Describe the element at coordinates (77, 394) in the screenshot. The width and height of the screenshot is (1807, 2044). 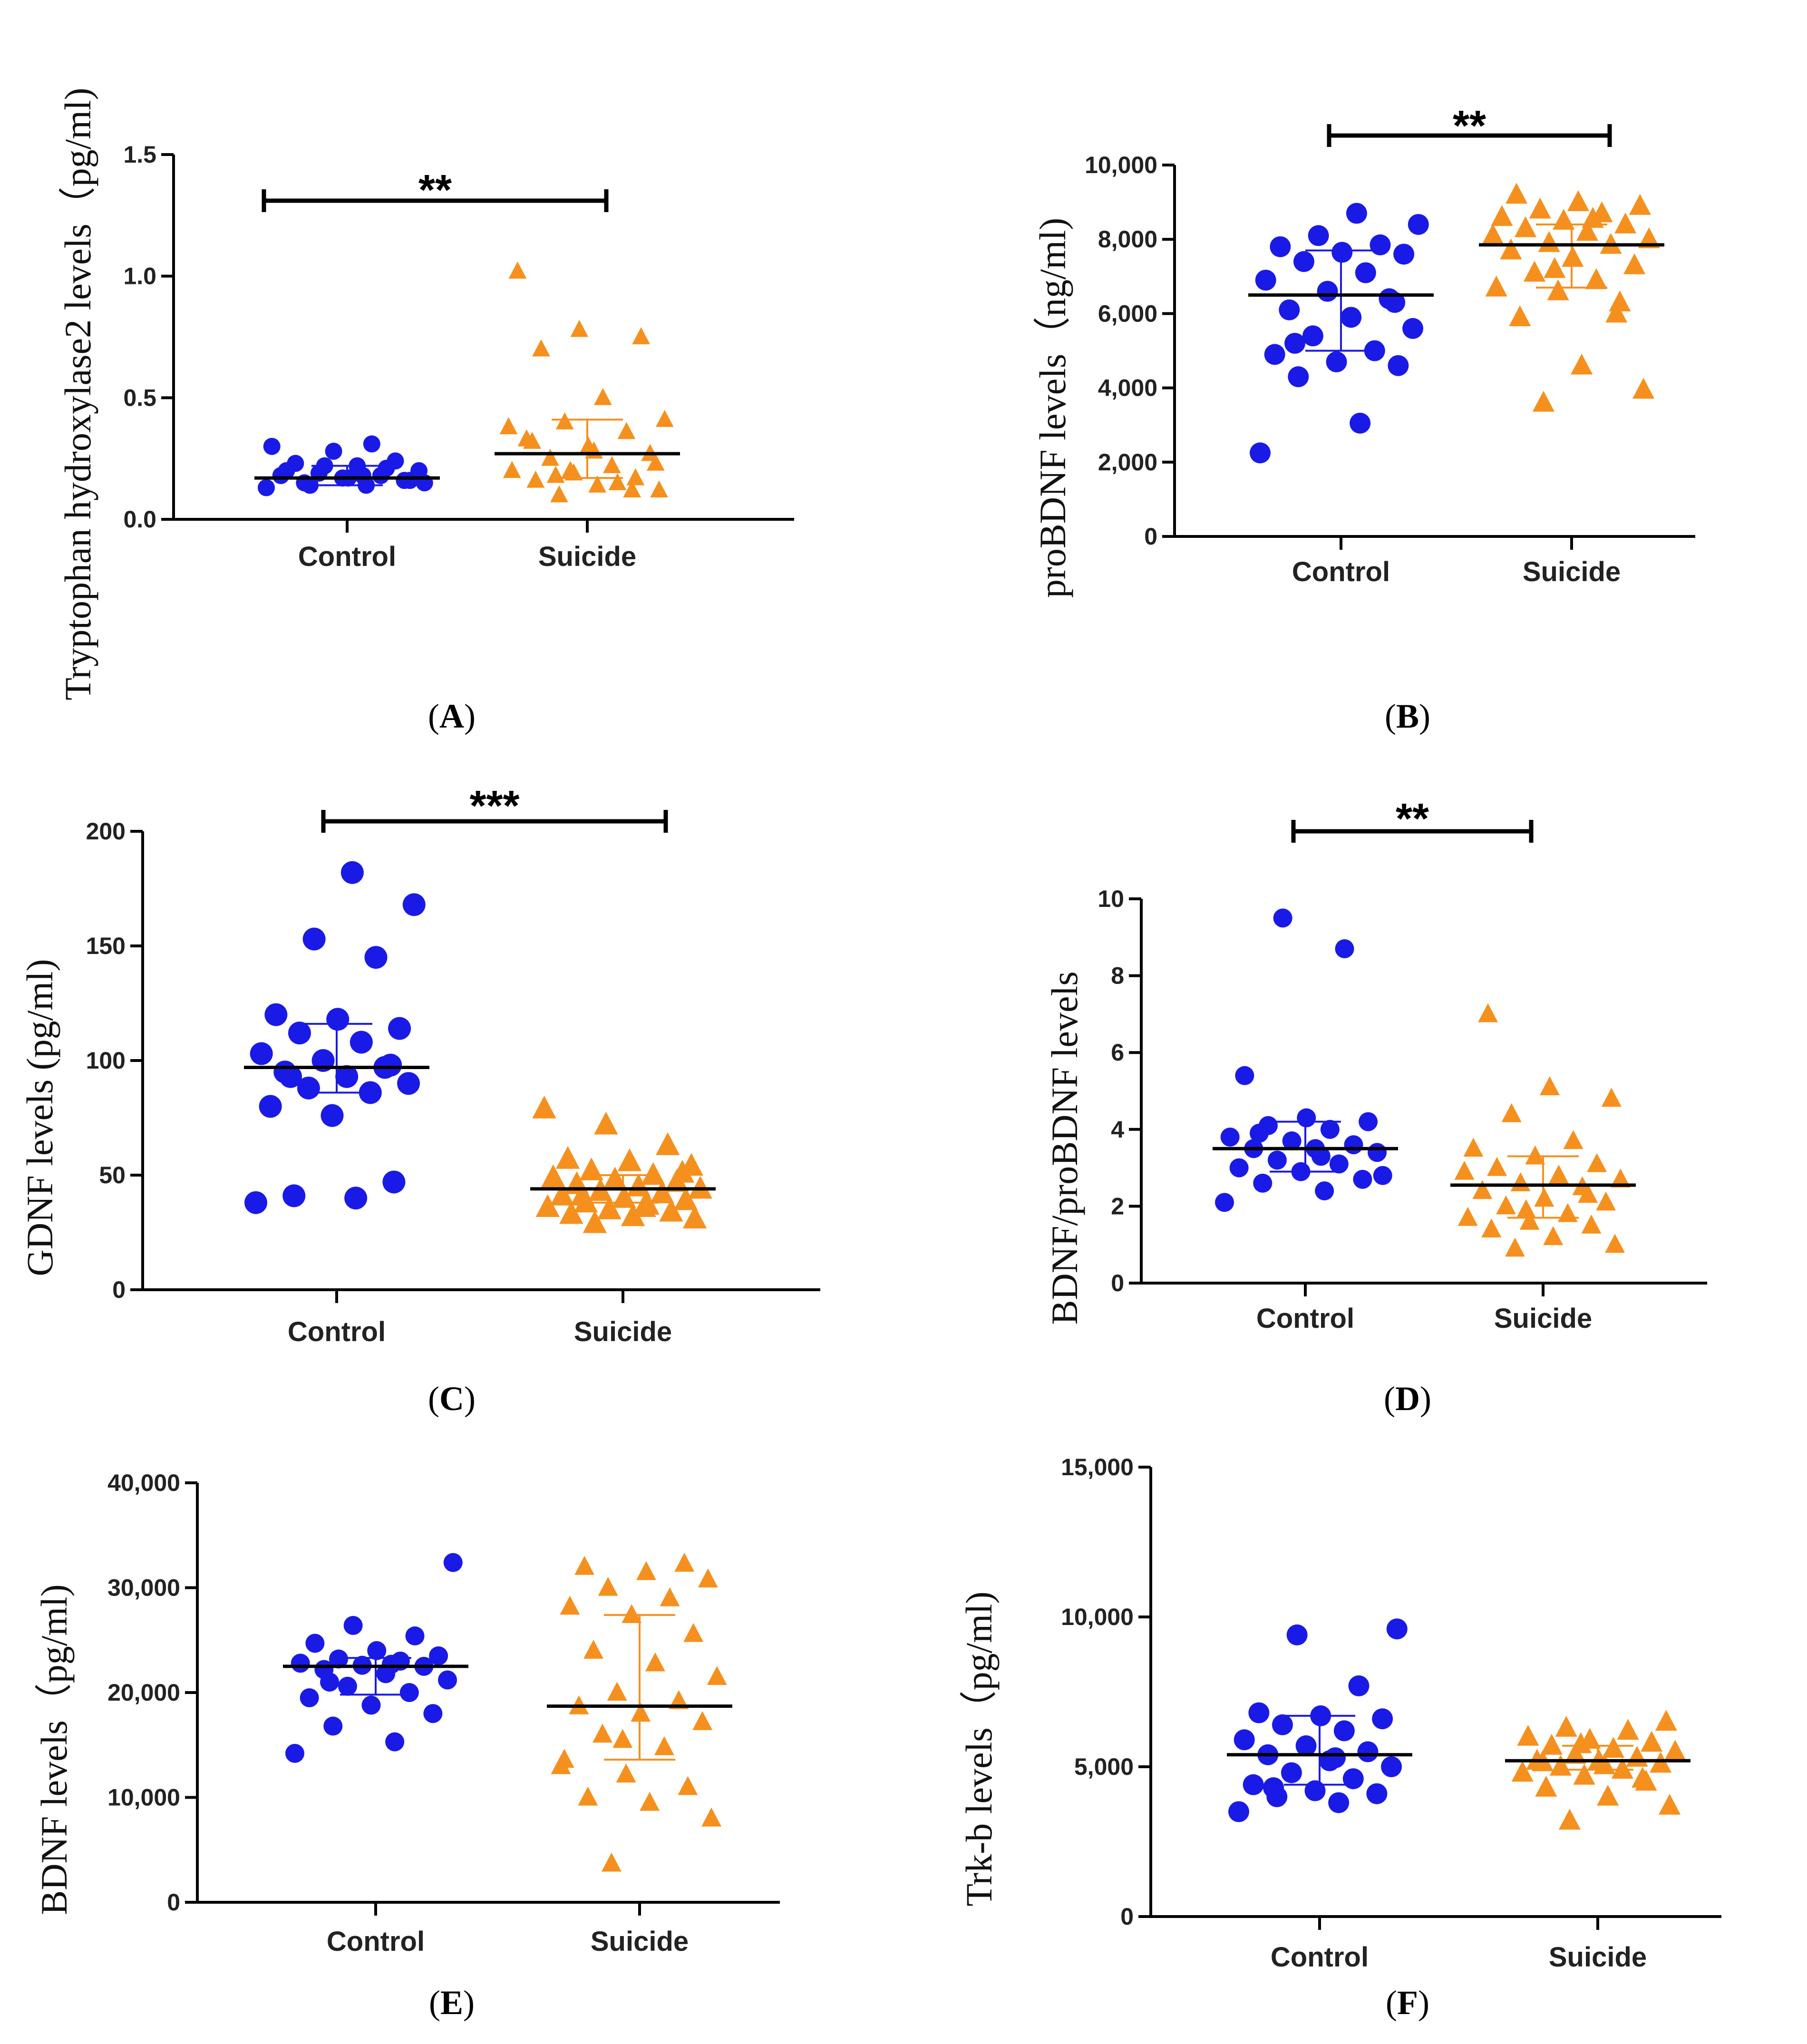
I see `panel-a-ylabel: Tryptophan hydroxylase2 levels（pg/ml)` at that location.